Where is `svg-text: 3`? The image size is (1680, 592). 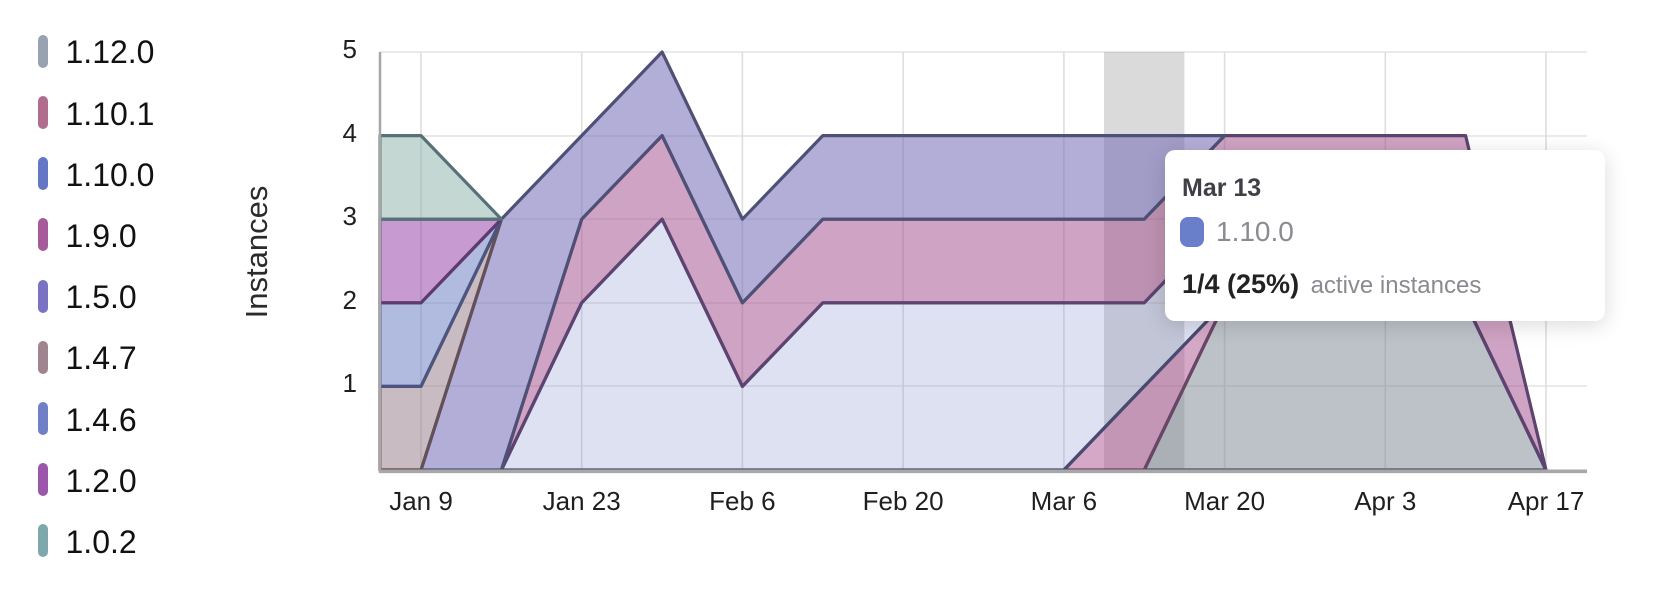 svg-text: 3 is located at coordinates (350, 216).